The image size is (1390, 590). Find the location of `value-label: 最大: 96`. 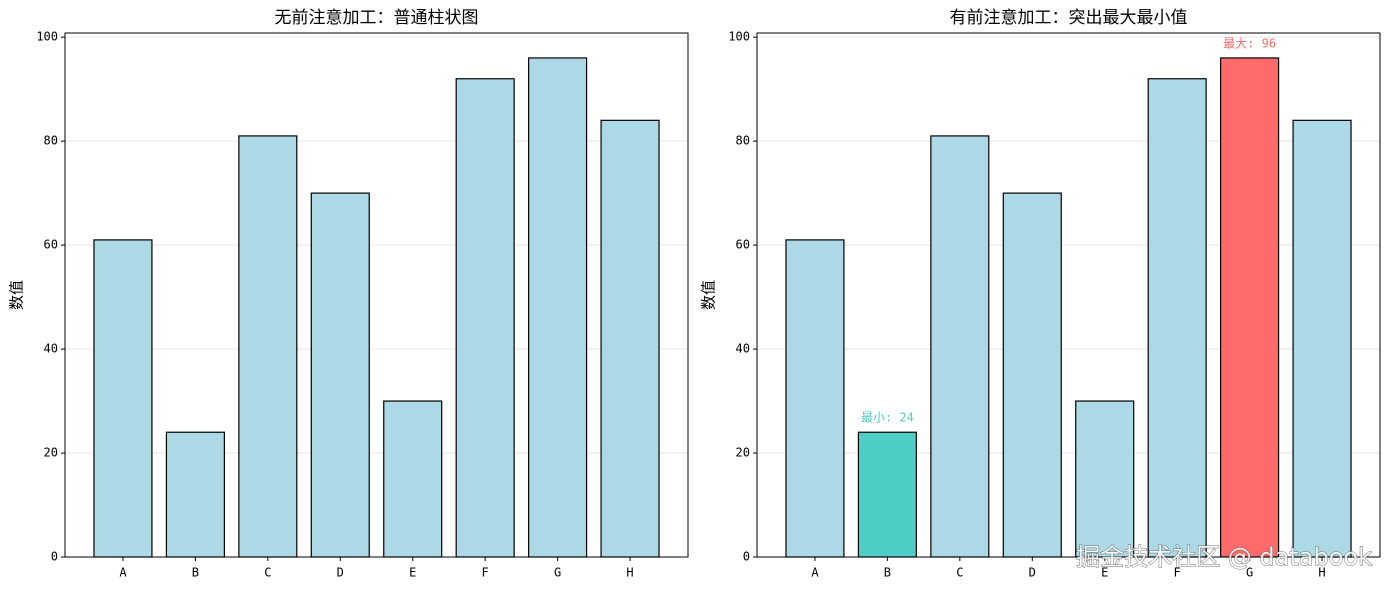

value-label: 最大: 96 is located at coordinates (1249, 43).